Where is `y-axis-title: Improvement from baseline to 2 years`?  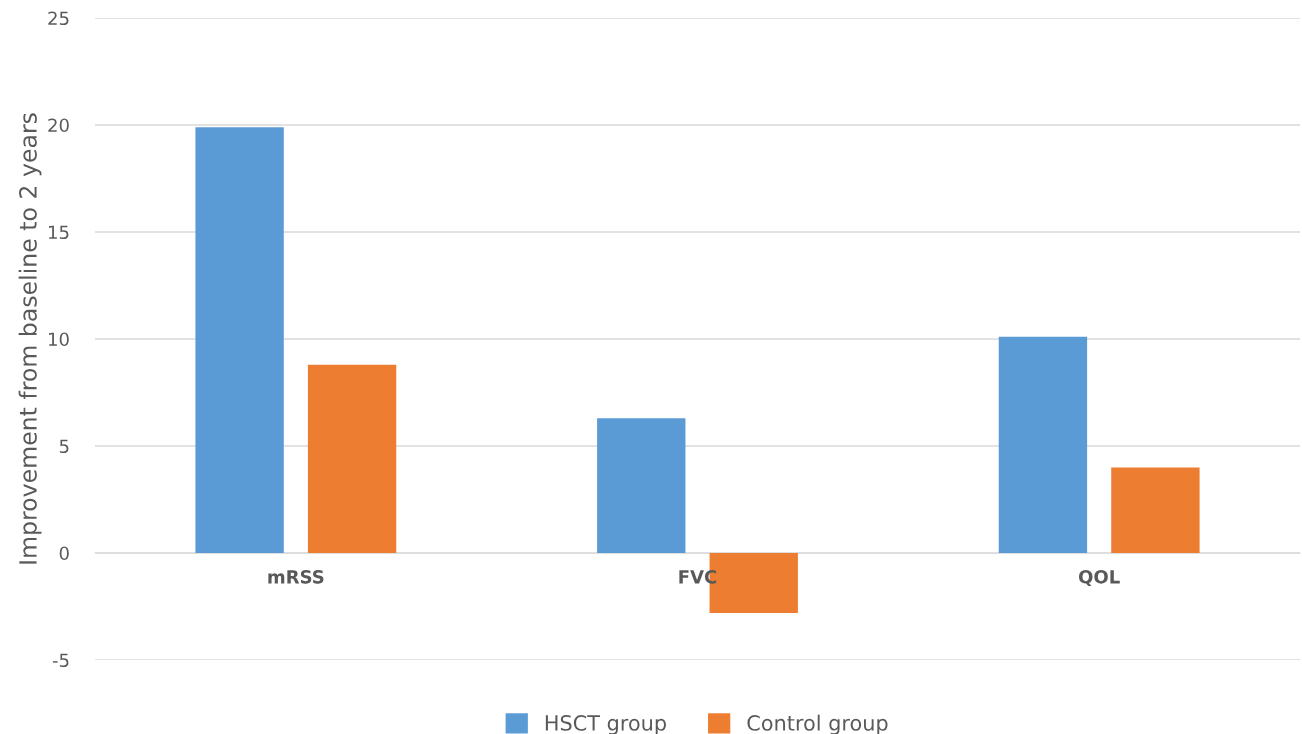
y-axis-title: Improvement from baseline to 2 years is located at coordinates (30, 338).